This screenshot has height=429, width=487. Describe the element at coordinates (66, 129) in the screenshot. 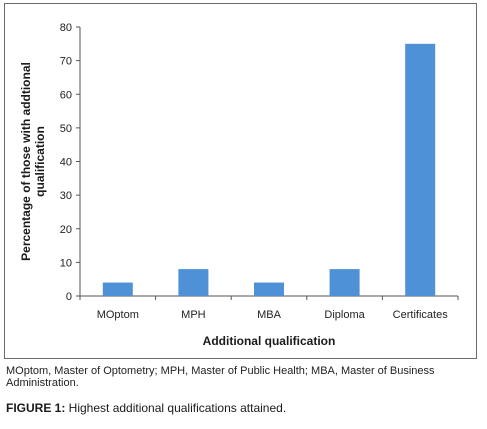

I see `y-tick-label: 50` at that location.